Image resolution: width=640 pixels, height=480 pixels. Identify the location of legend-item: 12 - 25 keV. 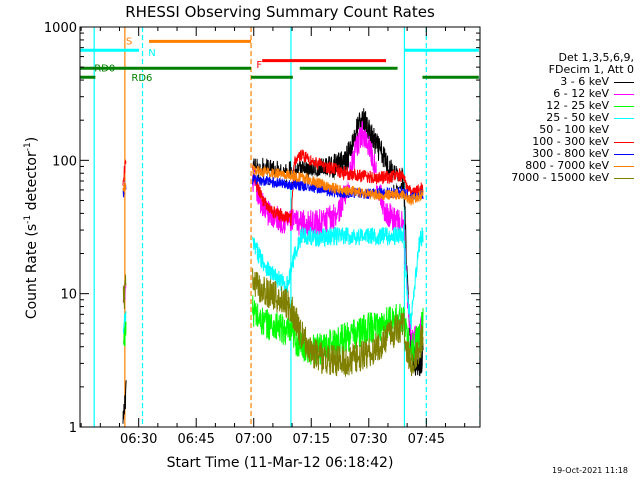
(559, 106).